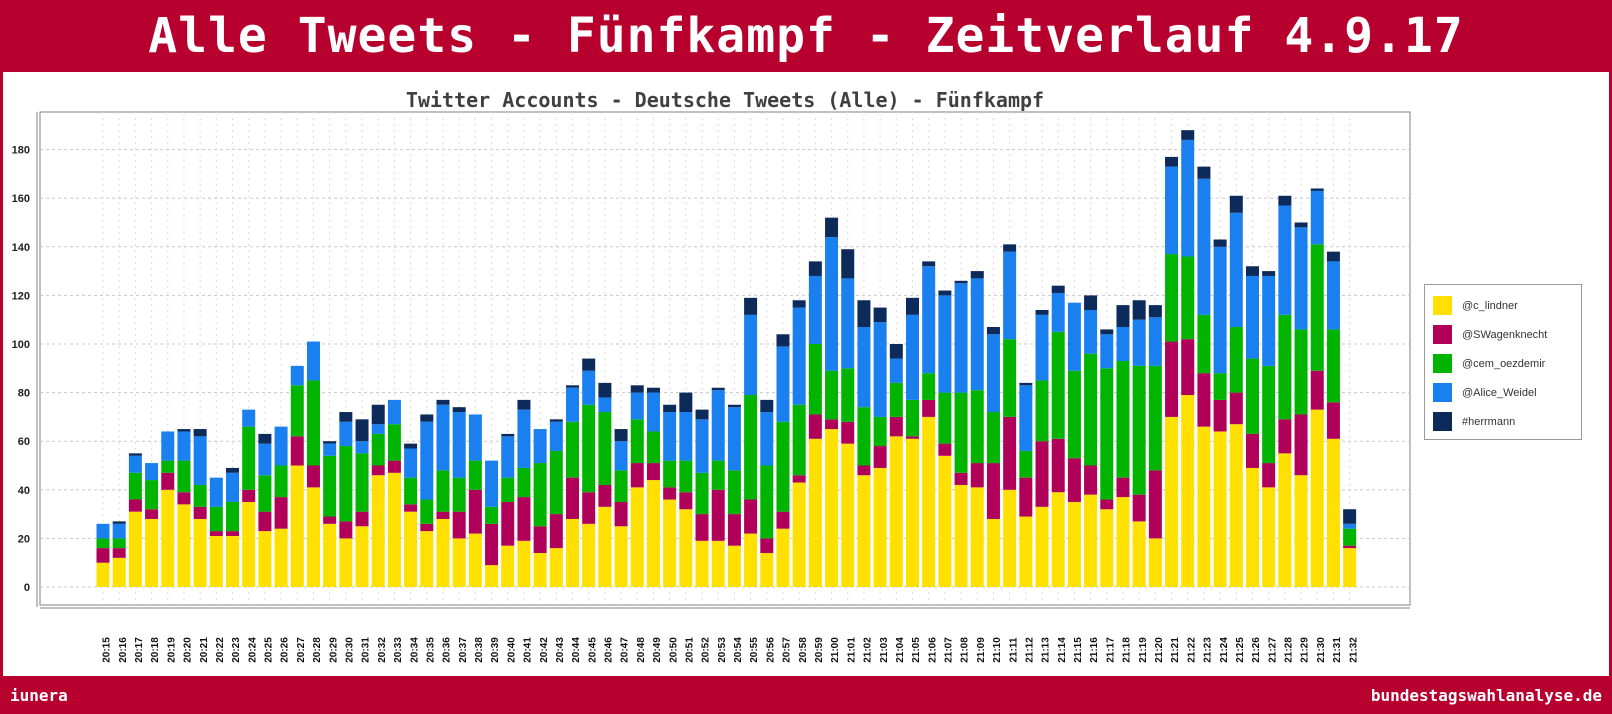 The image size is (1612, 714). What do you see at coordinates (754, 650) in the screenshot?
I see `x-tick-label: 20:55` at bounding box center [754, 650].